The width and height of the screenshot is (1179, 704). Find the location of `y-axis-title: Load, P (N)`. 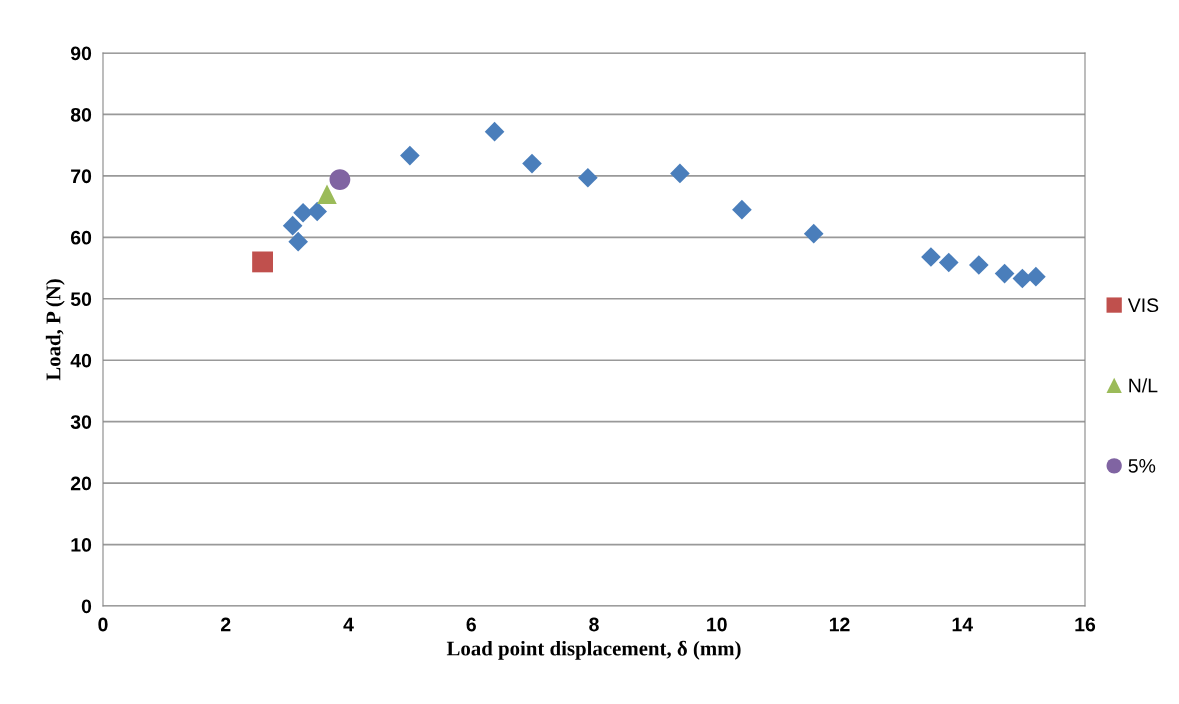

y-axis-title: Load, P (N) is located at coordinates (55, 330).